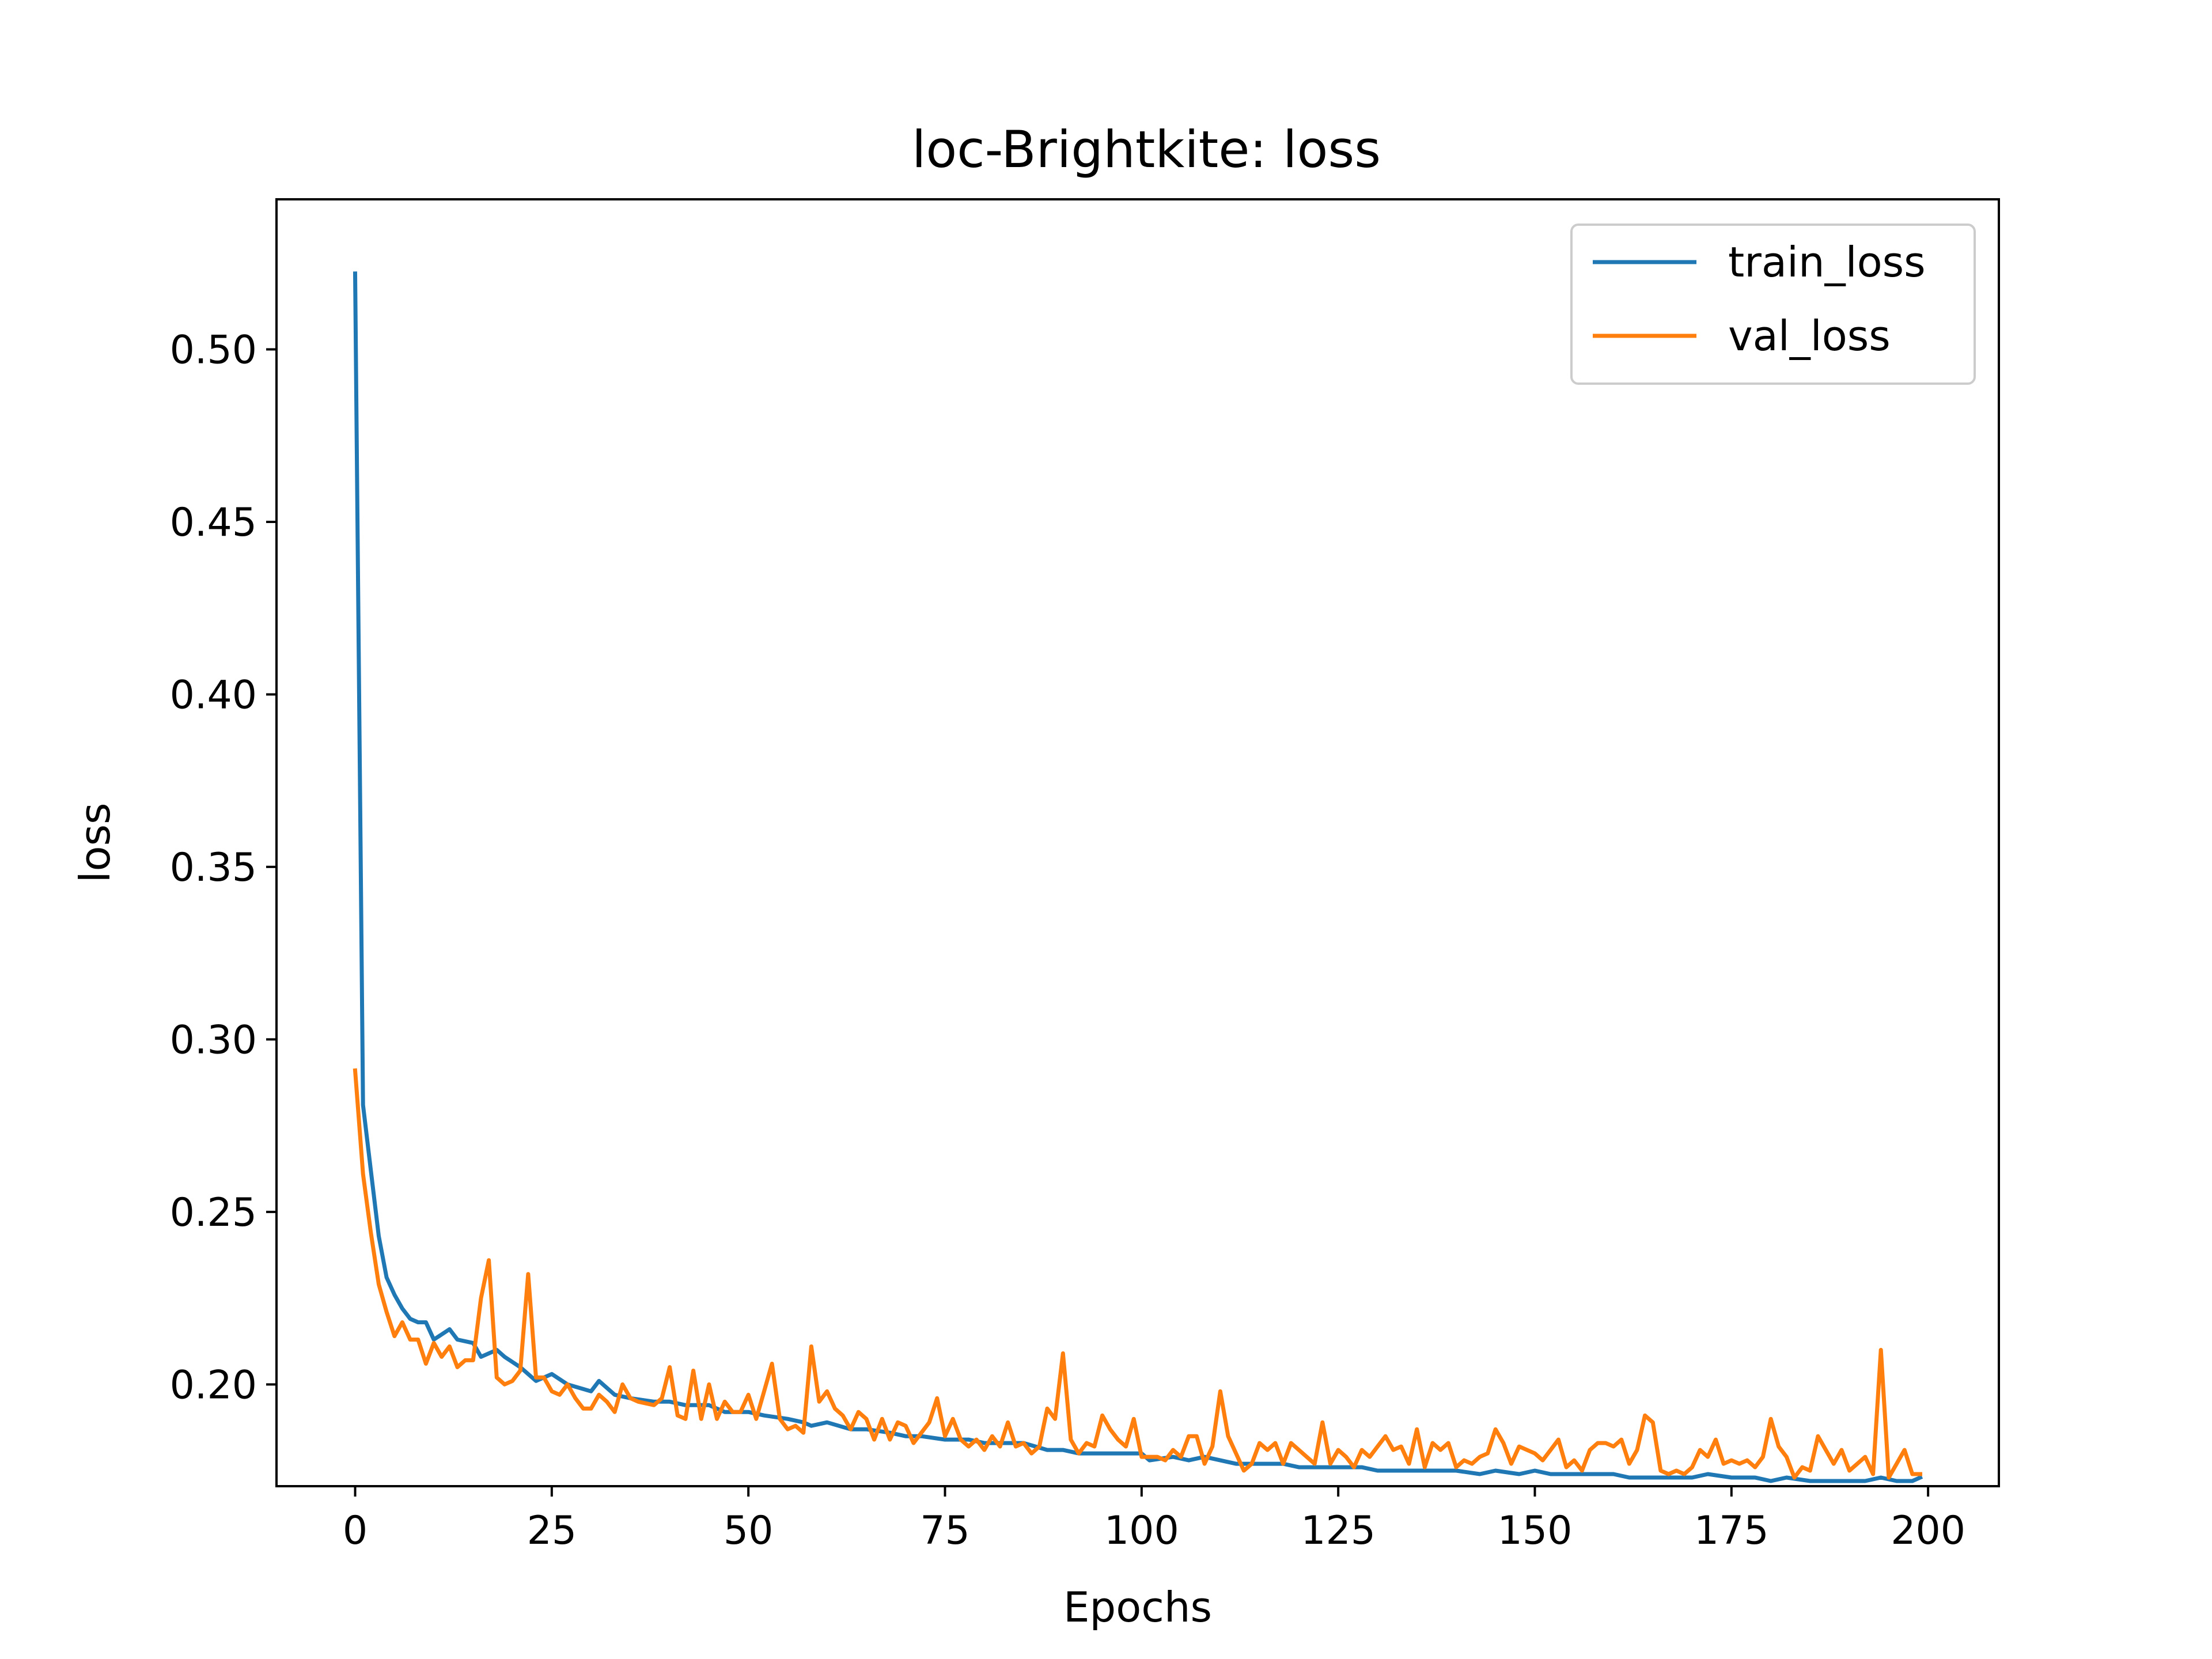  I want to click on x-tick-label: 125, so click(1338, 1531).